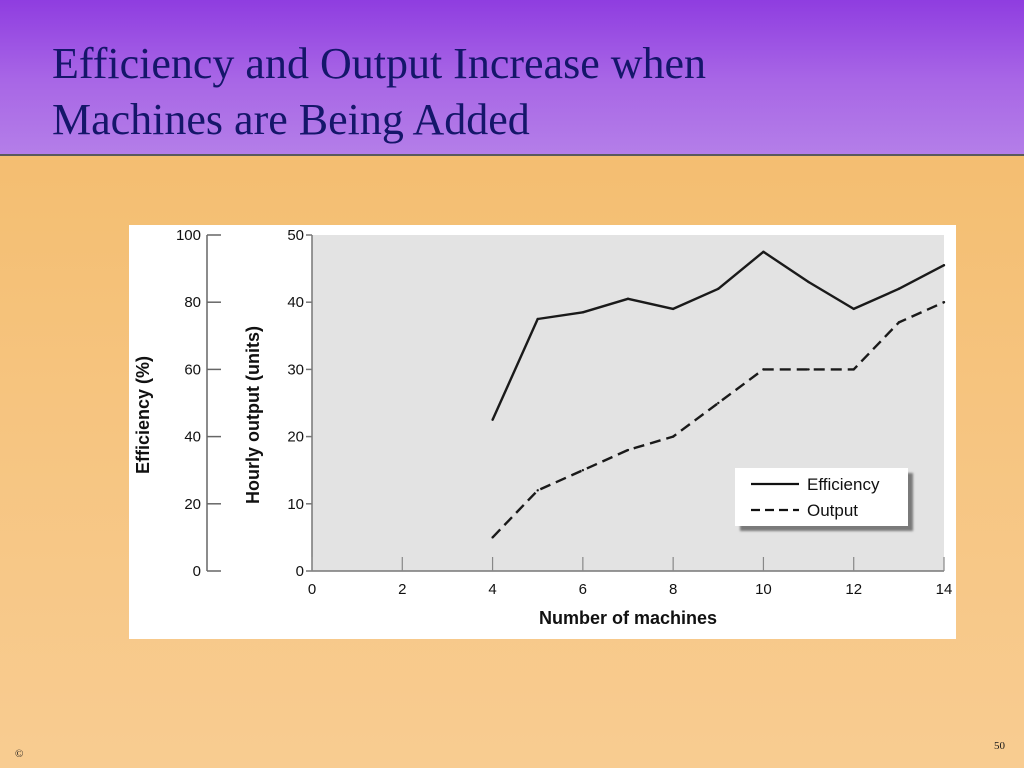 The width and height of the screenshot is (1024, 768). I want to click on output-axis: 0 10 20 30 40 50, so click(300, 403).